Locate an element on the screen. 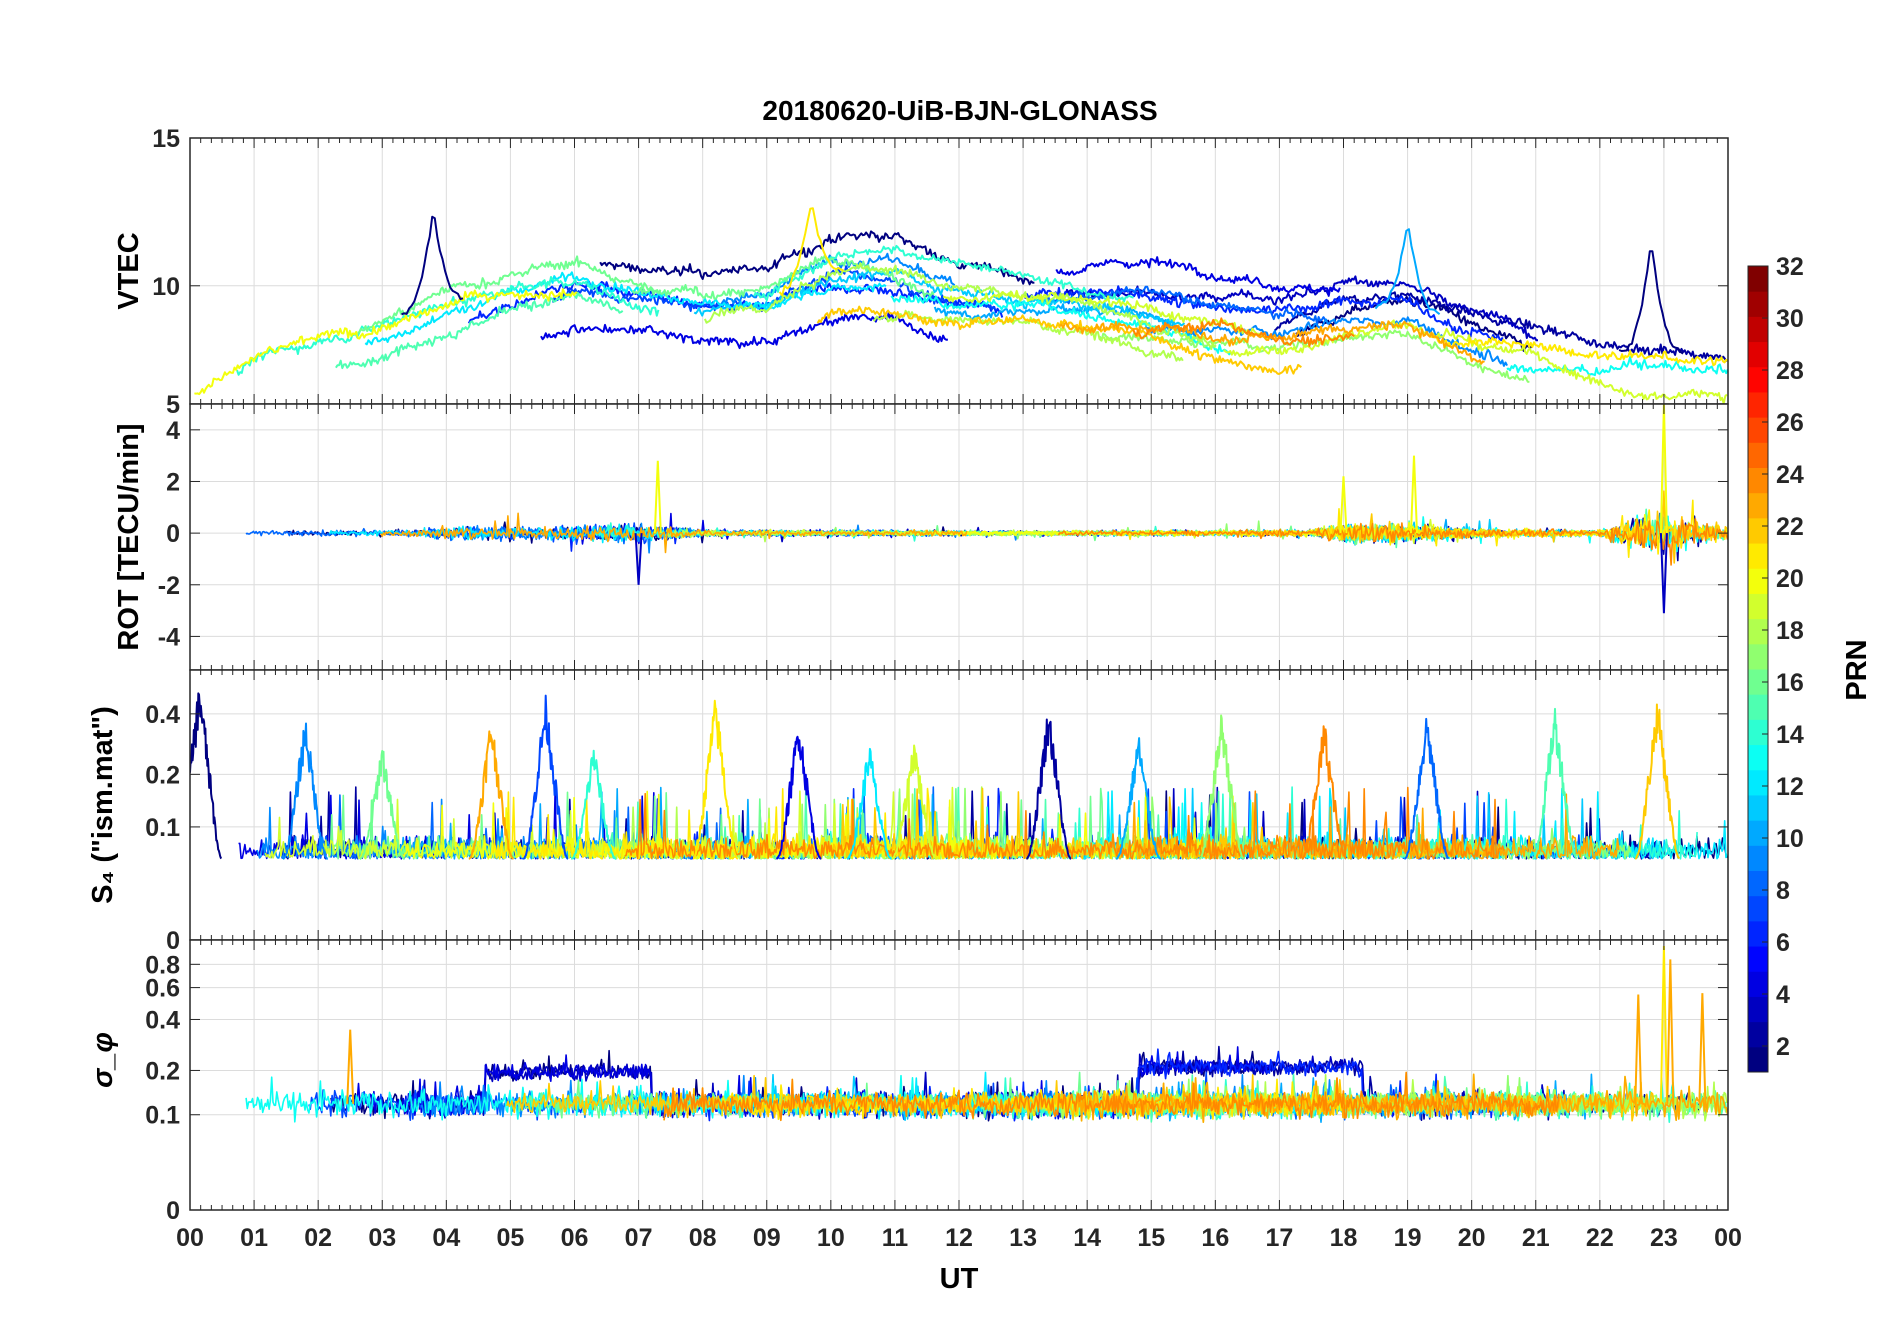  x-tick-label: 20 is located at coordinates (1472, 1238).